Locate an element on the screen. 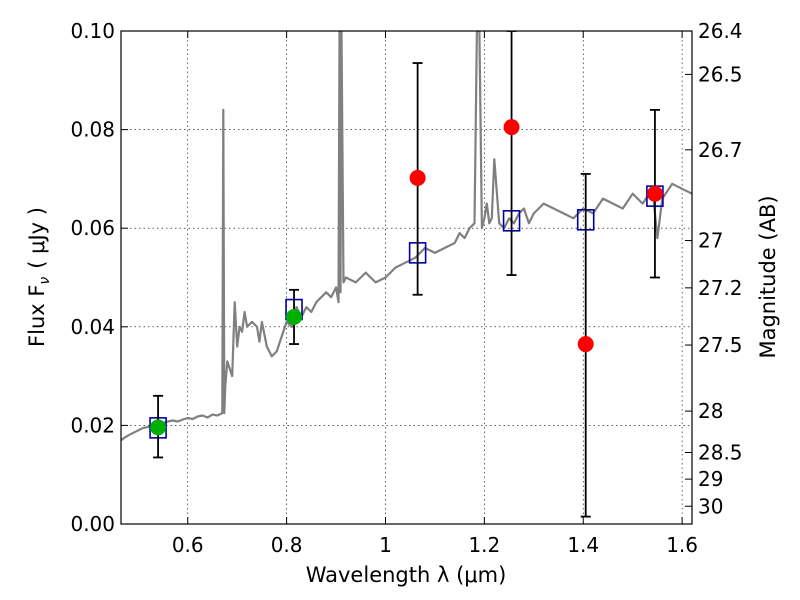 This screenshot has width=800, height=600. y-axis-left-label-subscript: ν is located at coordinates (45, 281).